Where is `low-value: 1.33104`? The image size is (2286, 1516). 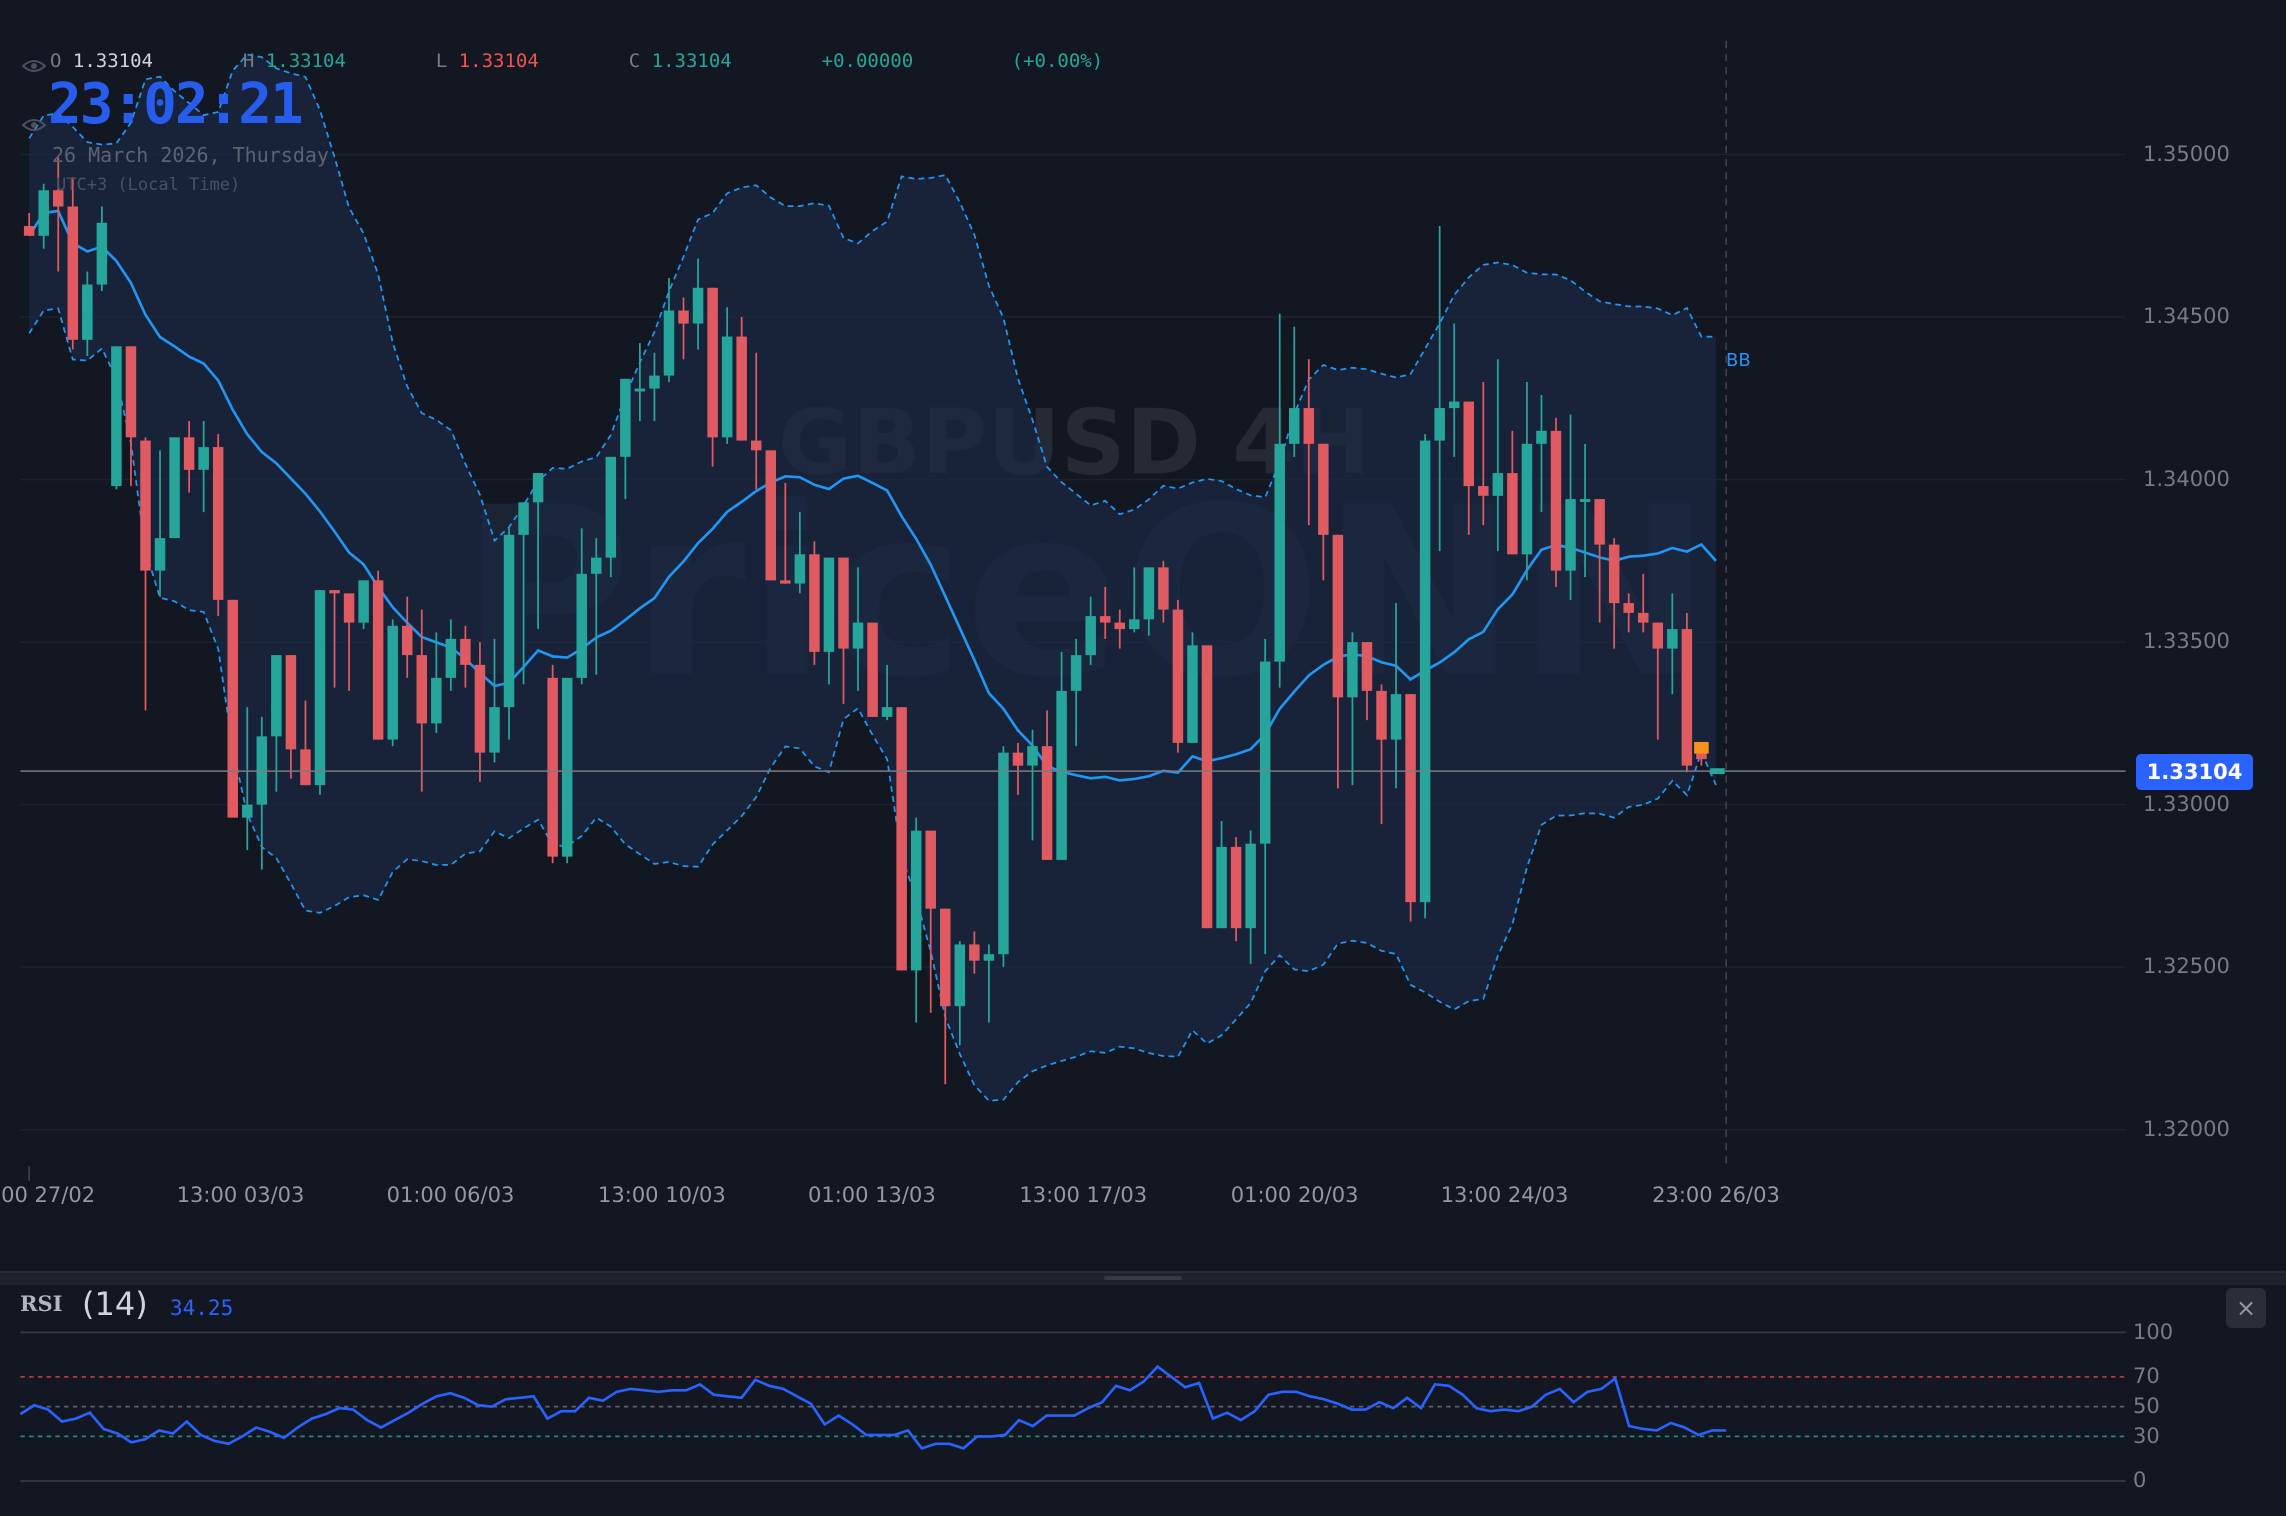
low-value: 1.33104 is located at coordinates (498, 61).